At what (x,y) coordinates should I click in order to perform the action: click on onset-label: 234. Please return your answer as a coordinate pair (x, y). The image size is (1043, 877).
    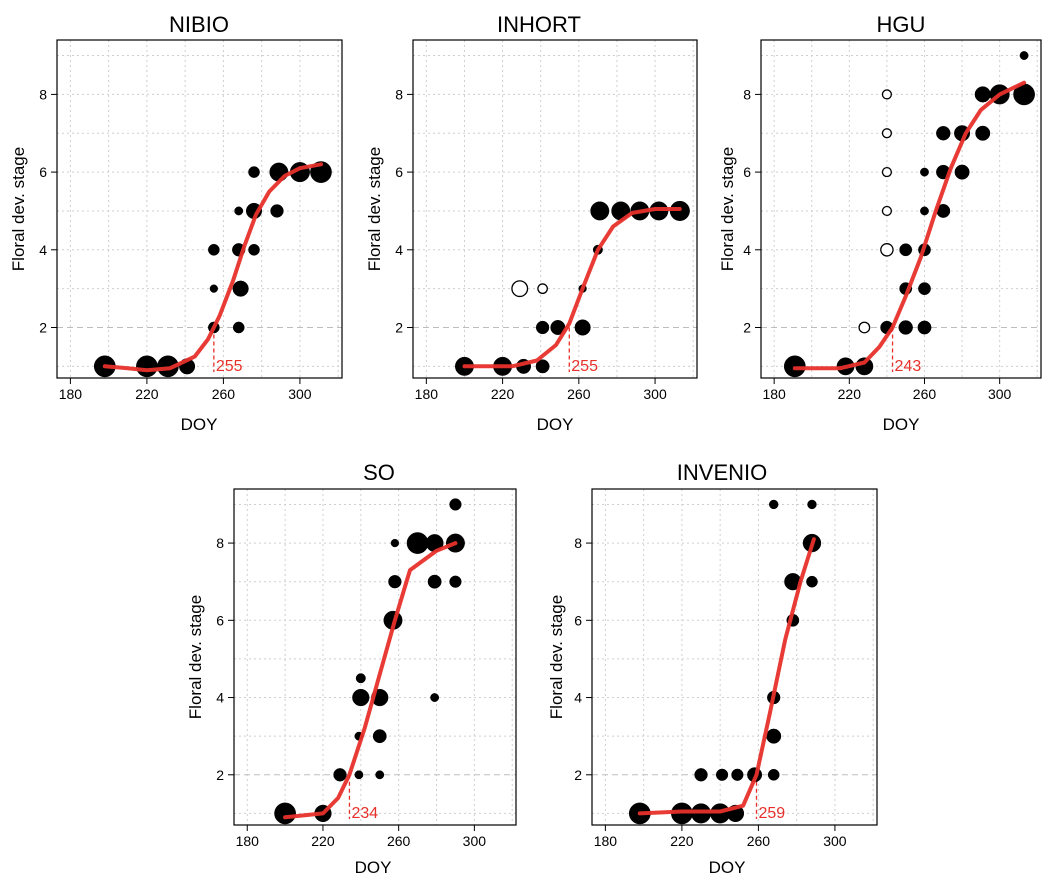
    Looking at the image, I should click on (364, 813).